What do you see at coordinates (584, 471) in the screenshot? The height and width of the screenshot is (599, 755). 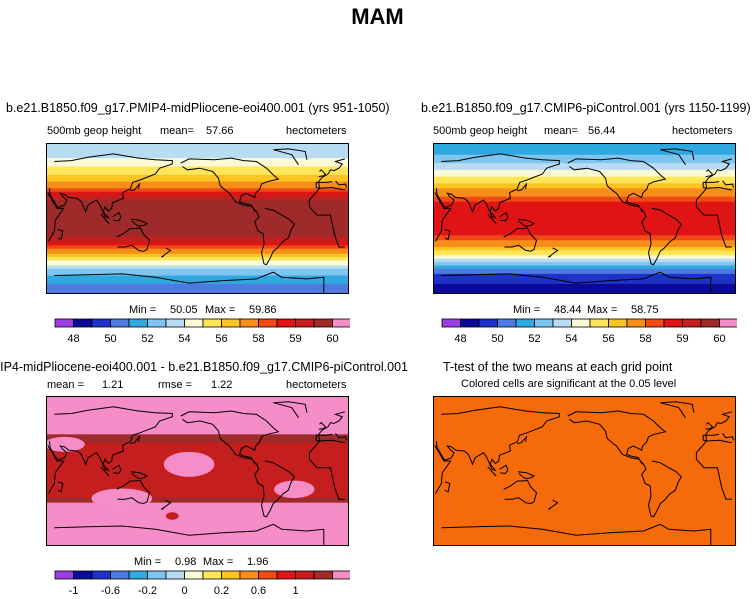 I see `significance-fill` at bounding box center [584, 471].